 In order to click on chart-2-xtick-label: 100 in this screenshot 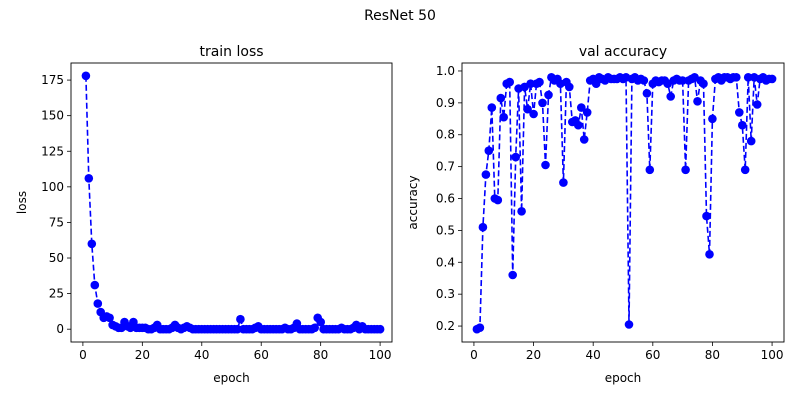, I will do `click(772, 355)`.